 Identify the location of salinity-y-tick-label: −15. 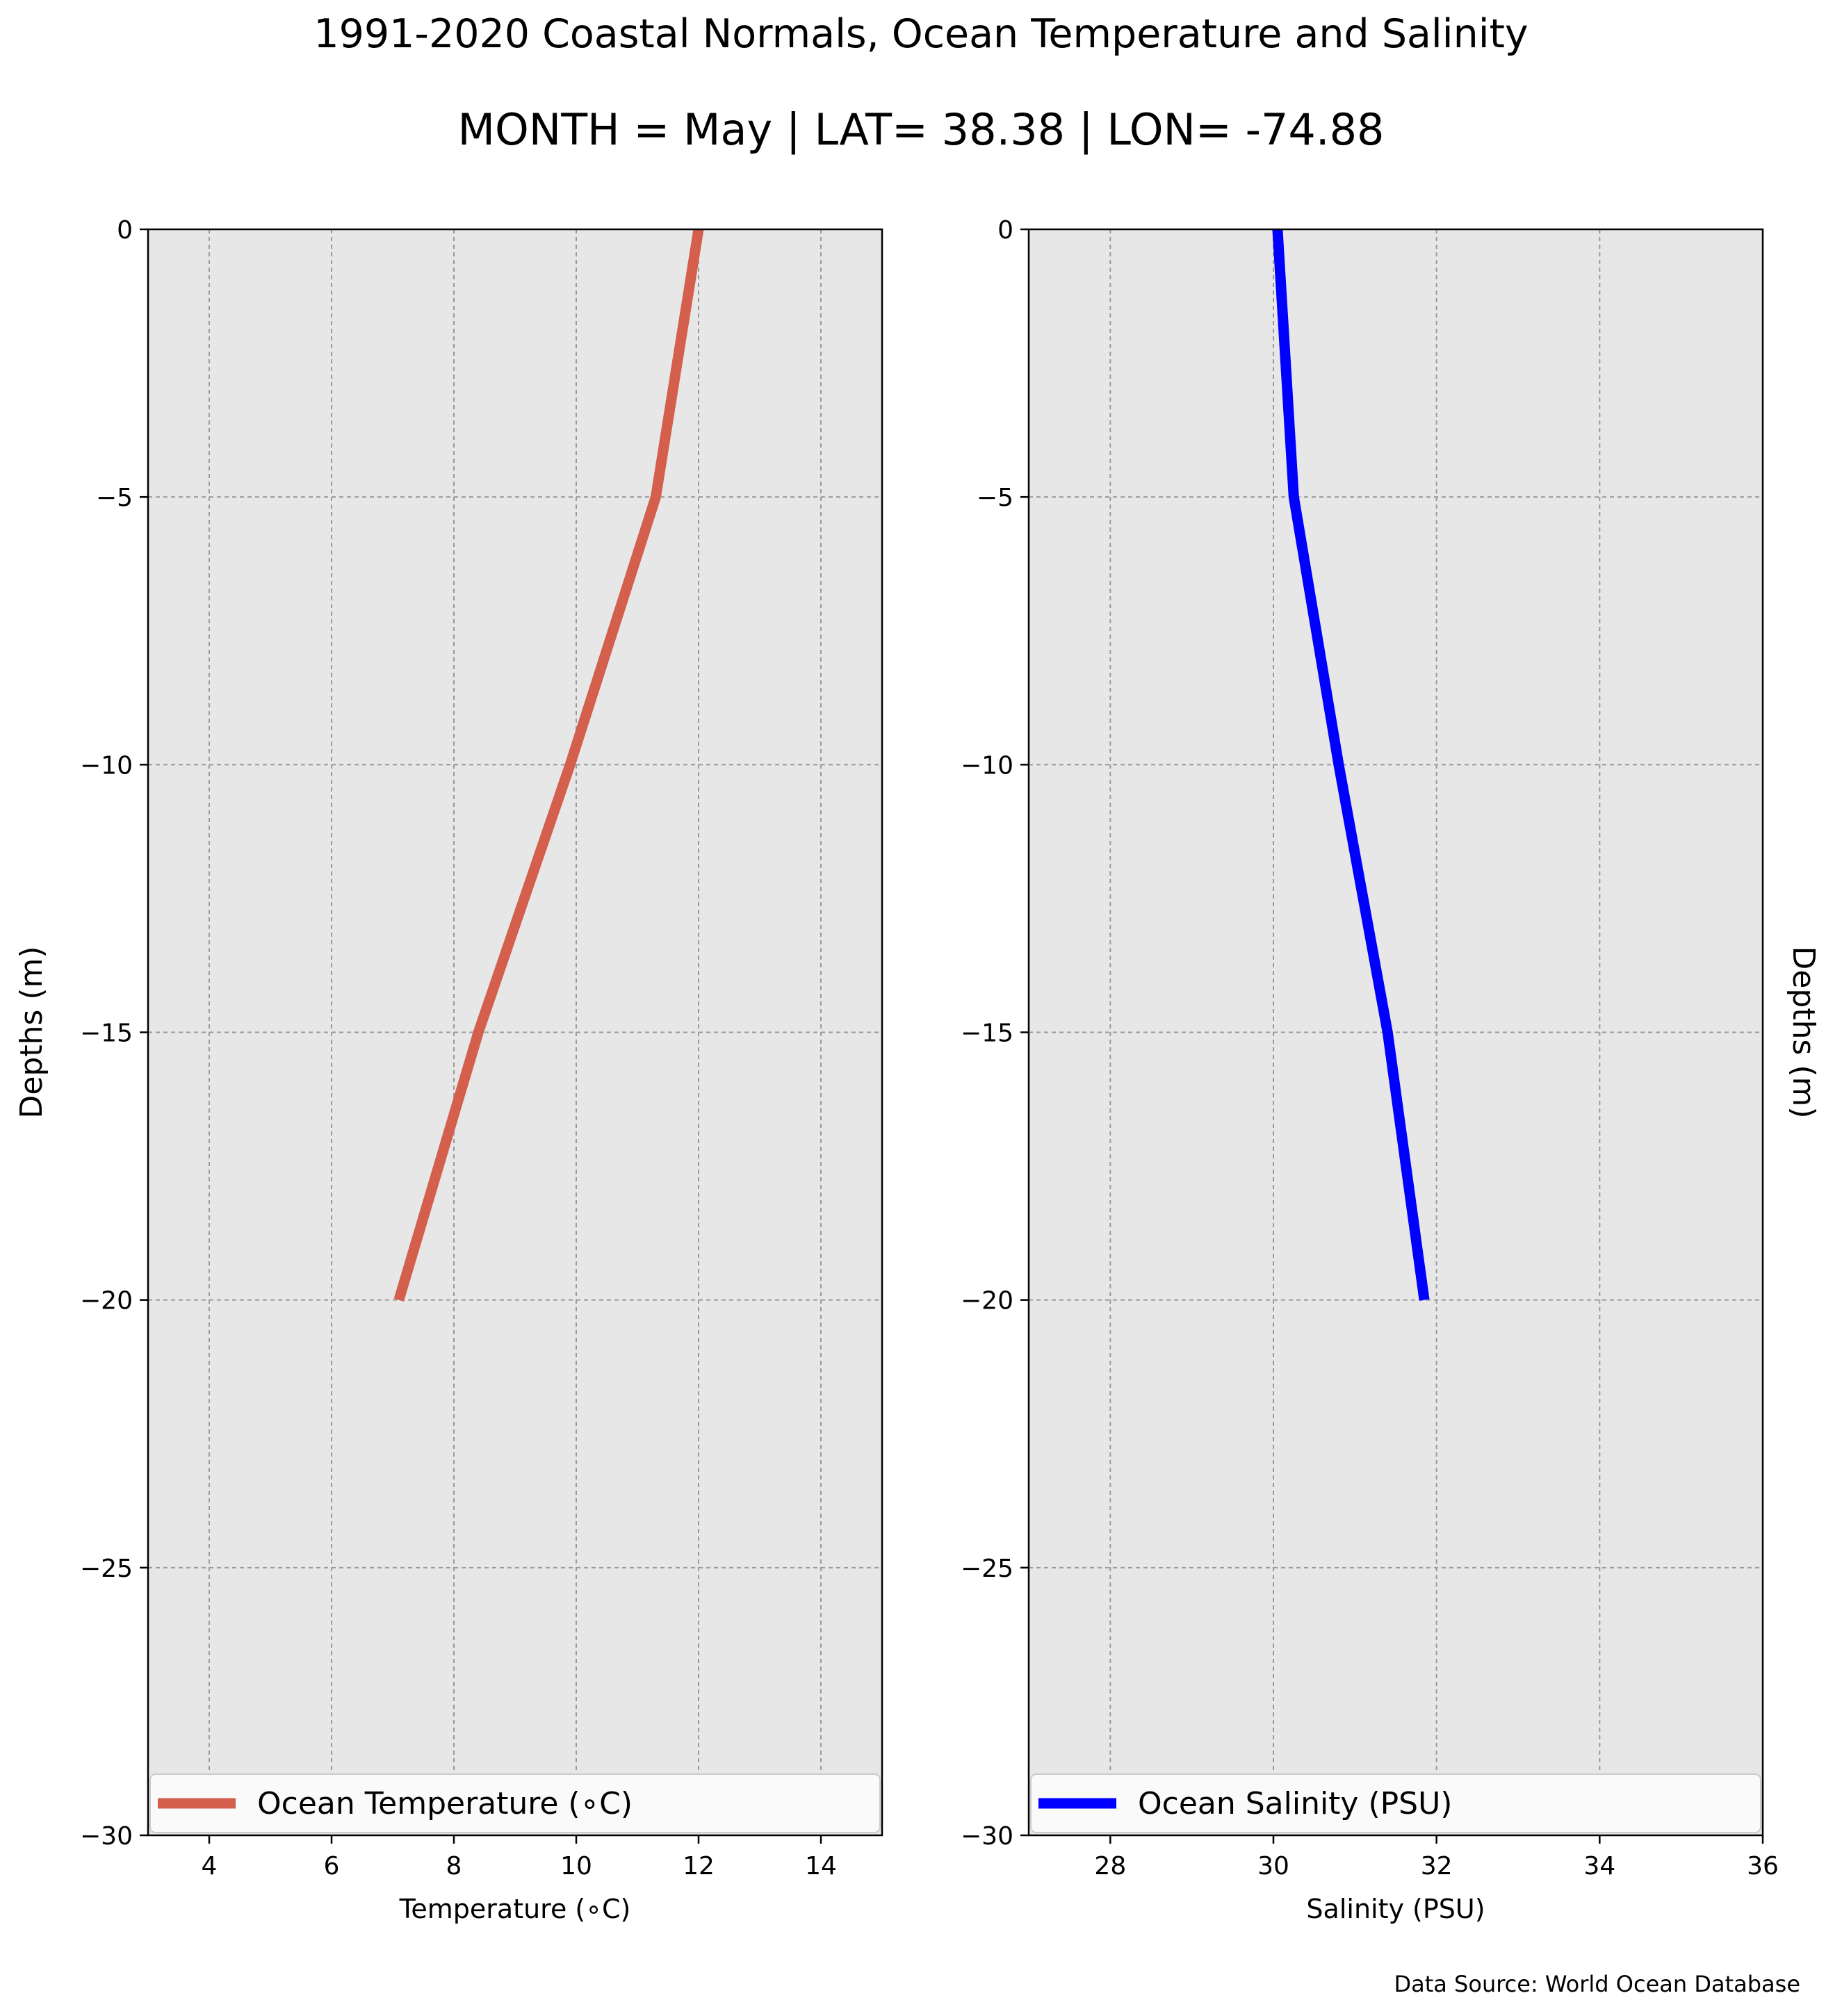
(987, 1034).